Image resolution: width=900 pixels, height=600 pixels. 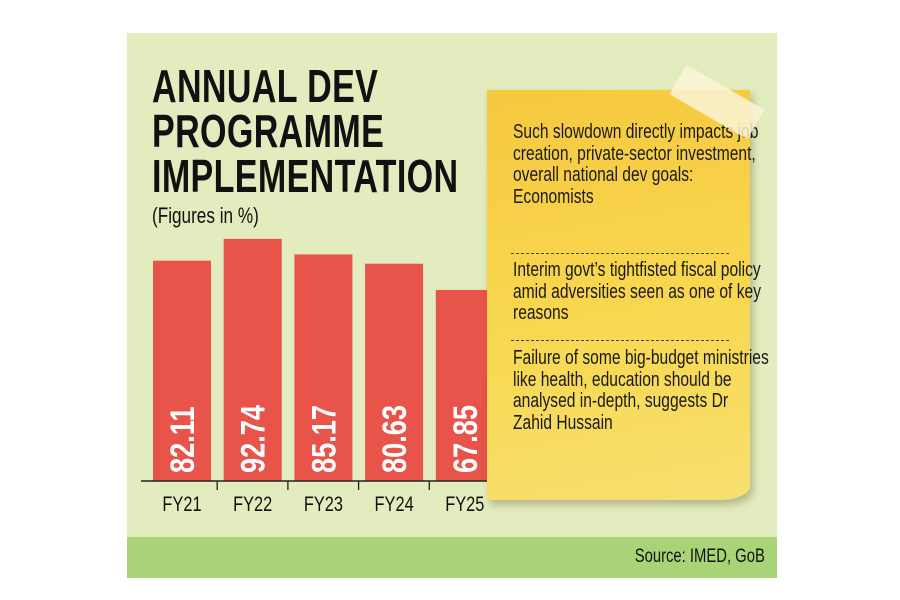 I want to click on value-label: 67.85, so click(x=465, y=439).